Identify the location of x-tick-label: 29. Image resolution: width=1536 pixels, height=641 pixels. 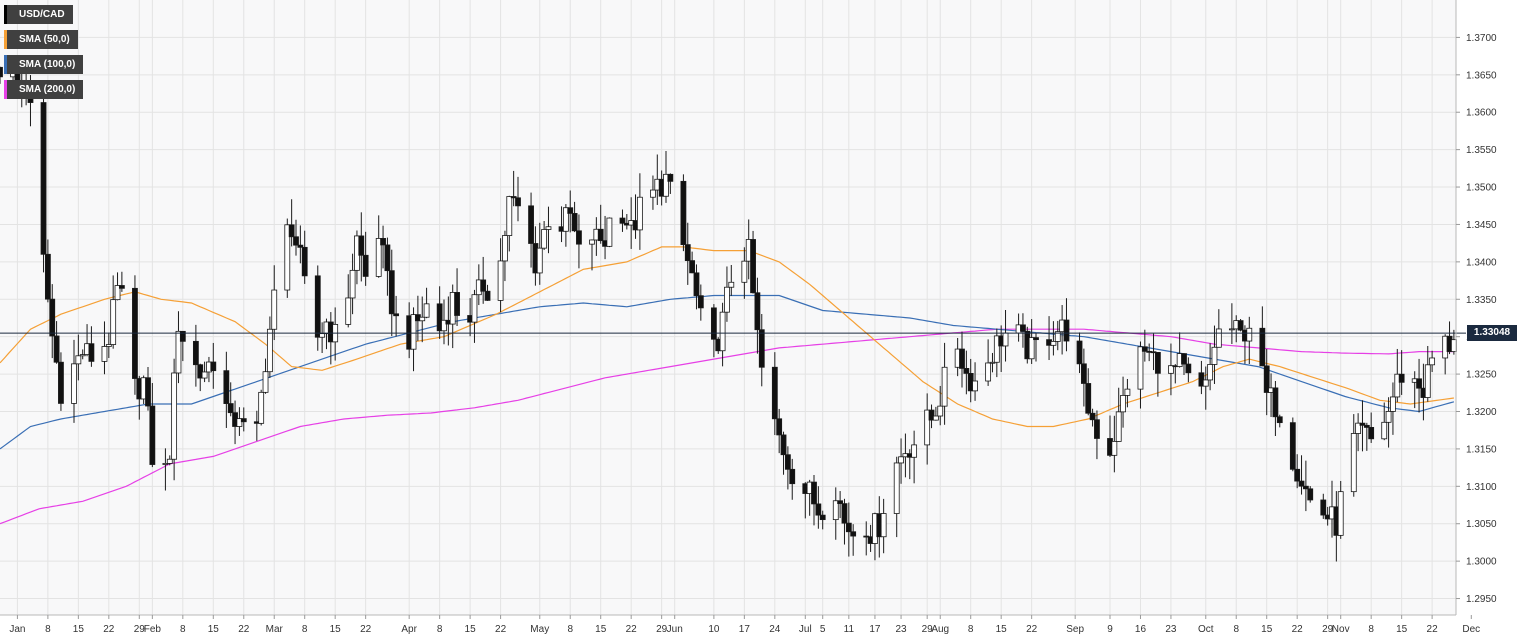
(140, 629).